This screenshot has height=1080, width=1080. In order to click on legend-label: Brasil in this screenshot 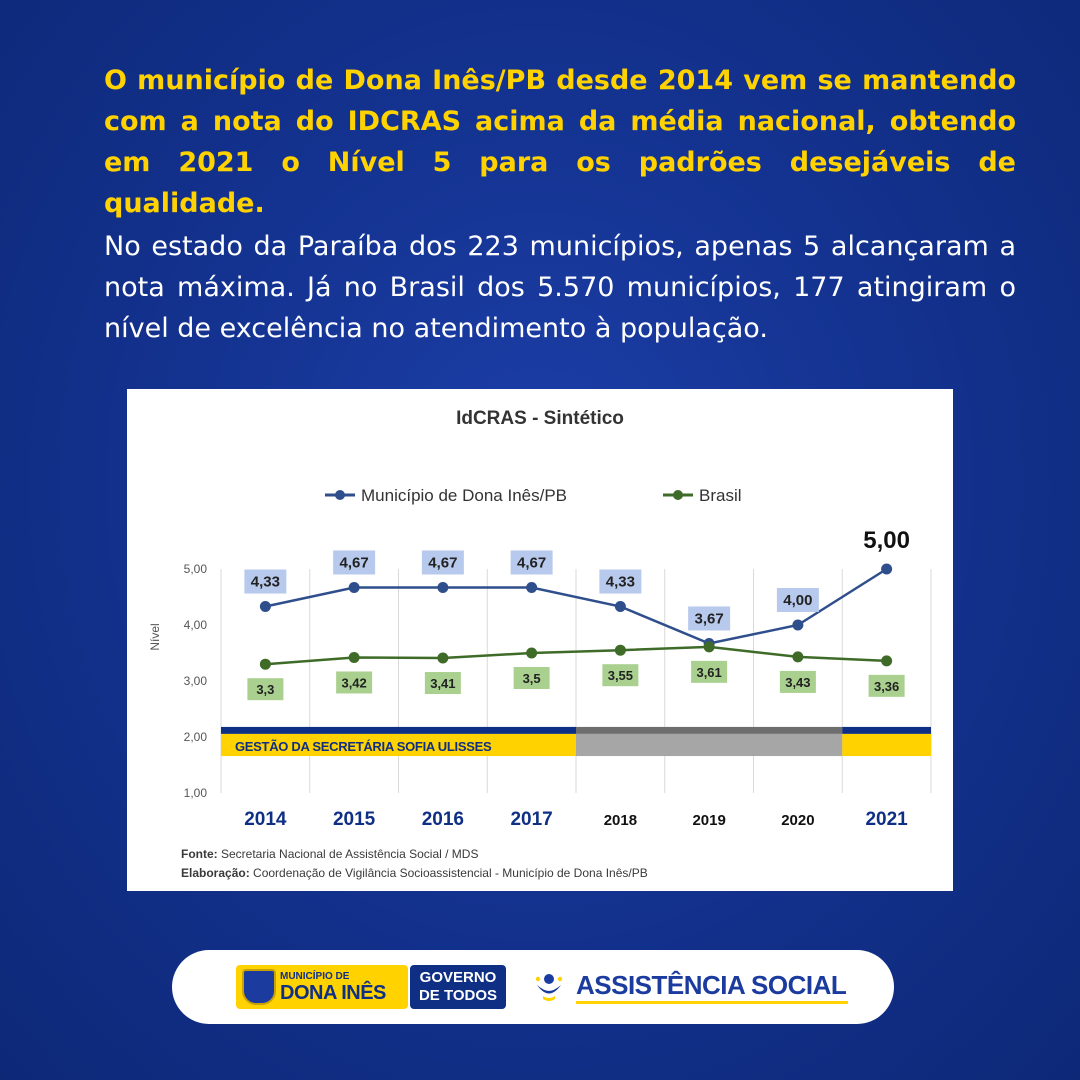, I will do `click(720, 495)`.